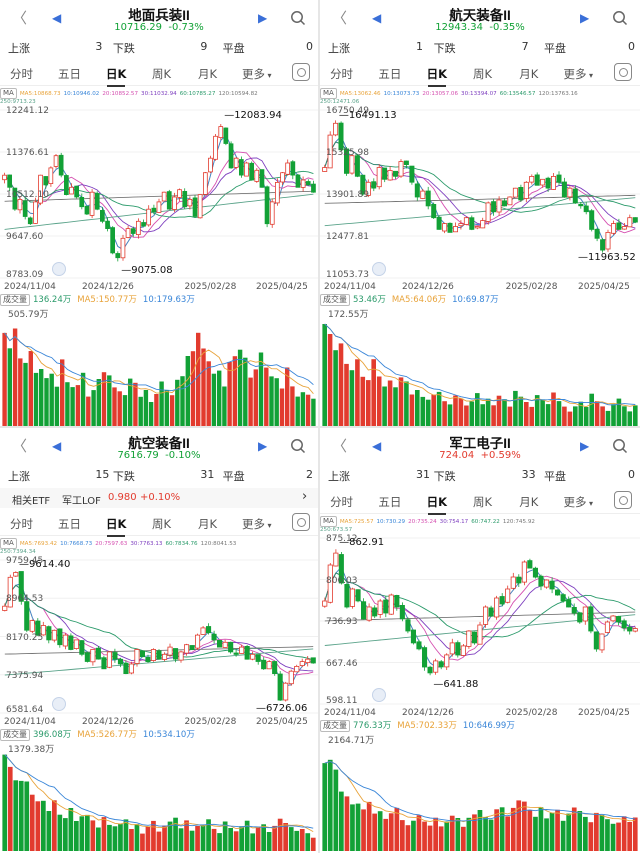 This screenshot has width=640, height=853. What do you see at coordinates (159, 498) in the screenshot?
I see `related-etf-bar: 相关ETF 军工LOF 0.980 +0.10% ›` at bounding box center [159, 498].